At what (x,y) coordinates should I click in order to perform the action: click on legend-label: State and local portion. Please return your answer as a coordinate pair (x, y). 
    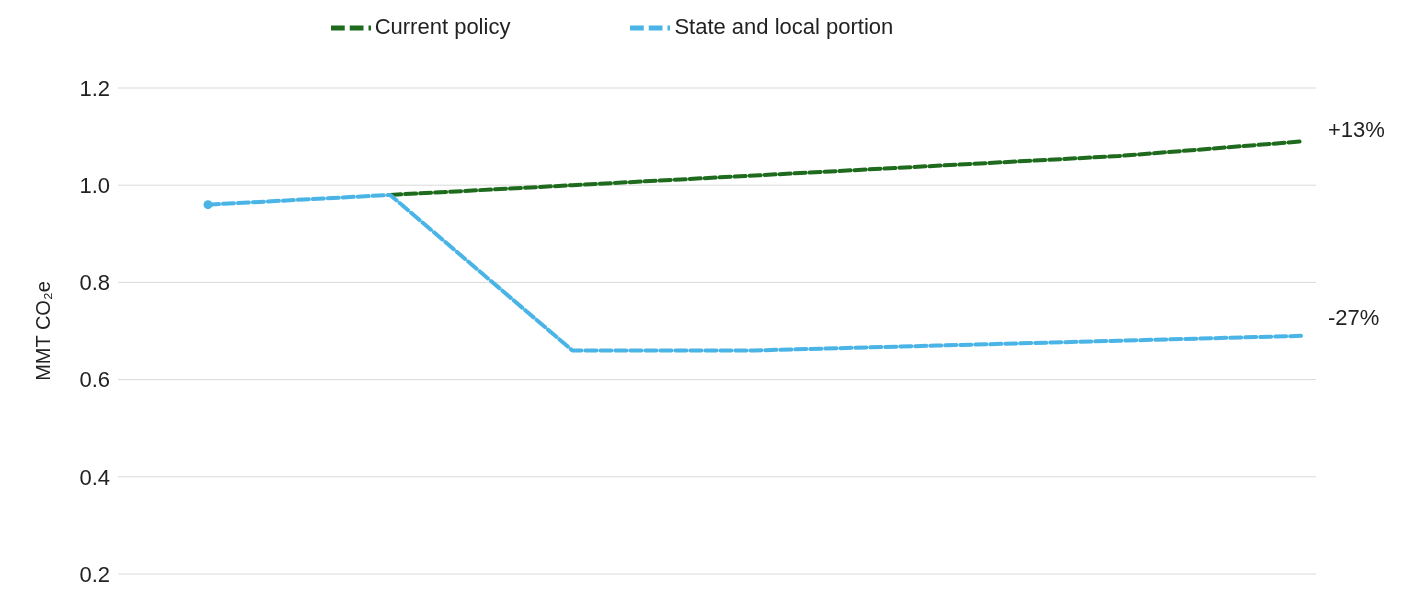
    Looking at the image, I should click on (784, 26).